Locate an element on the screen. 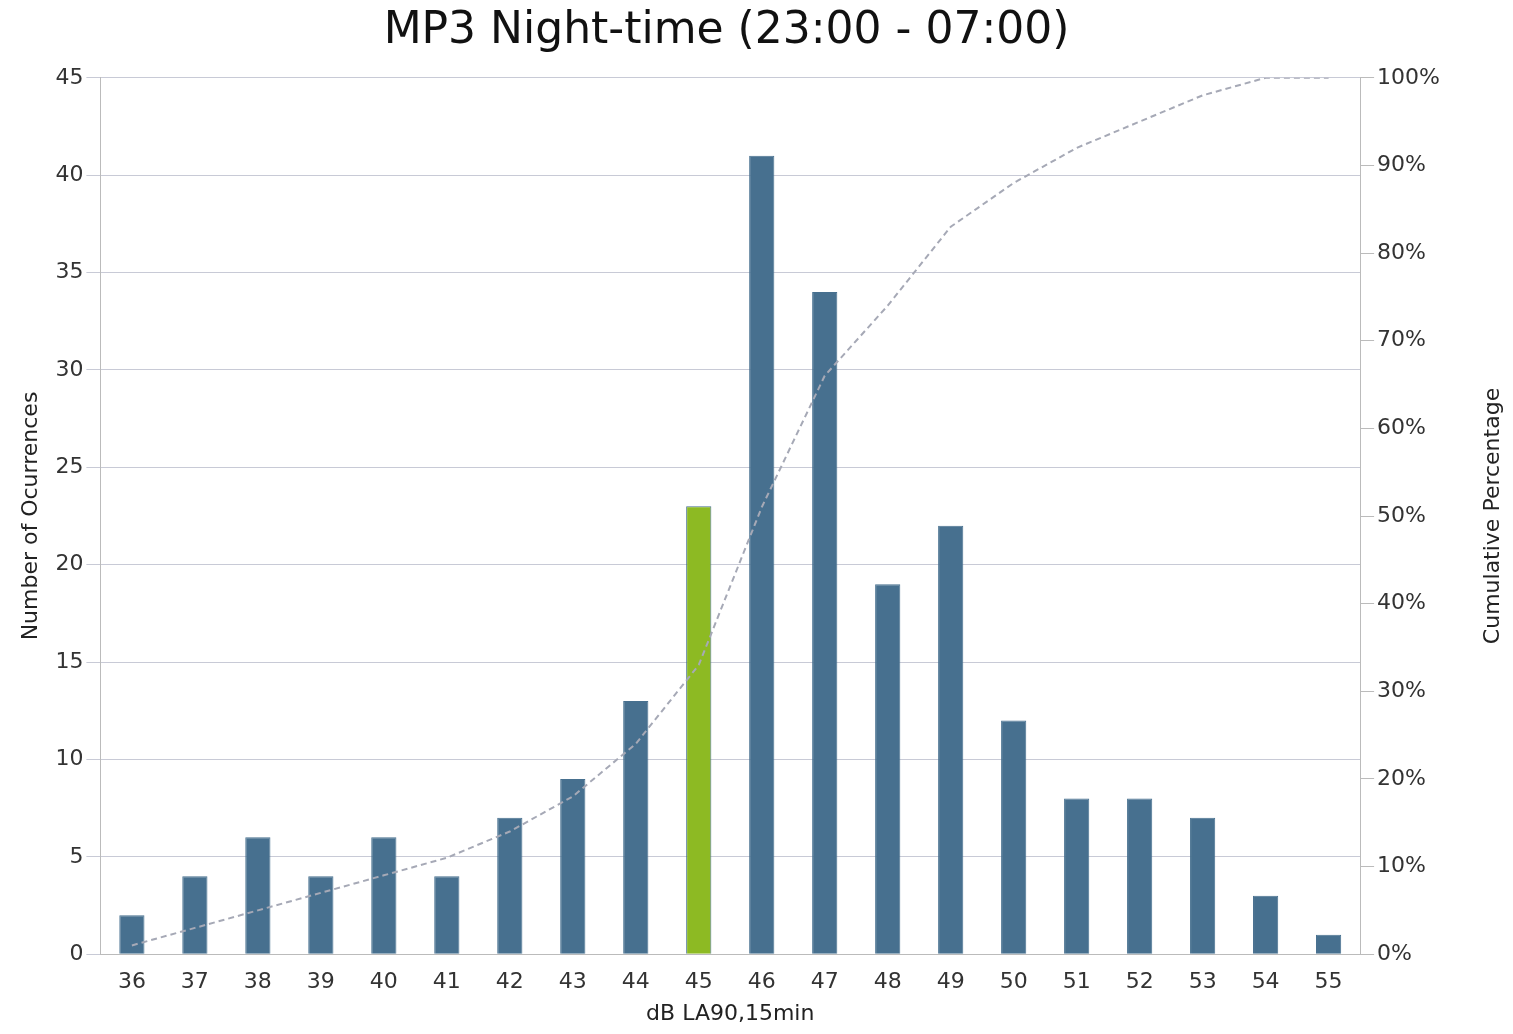 Image resolution: width=1513 pixels, height=1034 pixels. x-tick-label: 48 is located at coordinates (887, 981).